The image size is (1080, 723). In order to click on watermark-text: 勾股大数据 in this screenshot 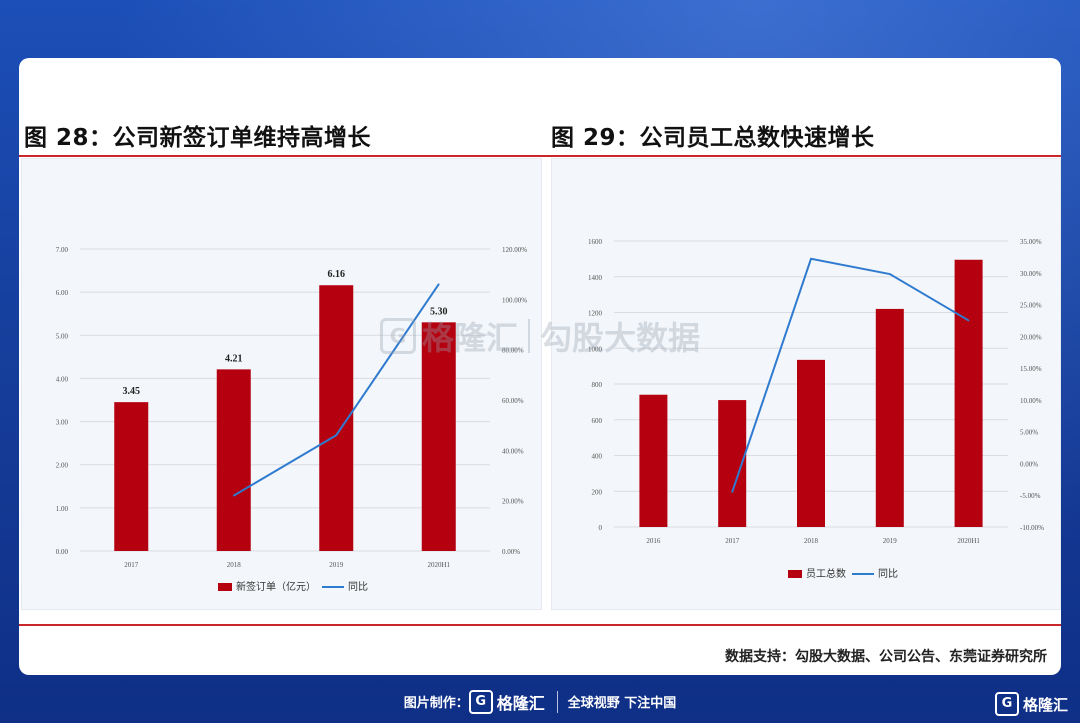, I will do `click(620, 338)`.